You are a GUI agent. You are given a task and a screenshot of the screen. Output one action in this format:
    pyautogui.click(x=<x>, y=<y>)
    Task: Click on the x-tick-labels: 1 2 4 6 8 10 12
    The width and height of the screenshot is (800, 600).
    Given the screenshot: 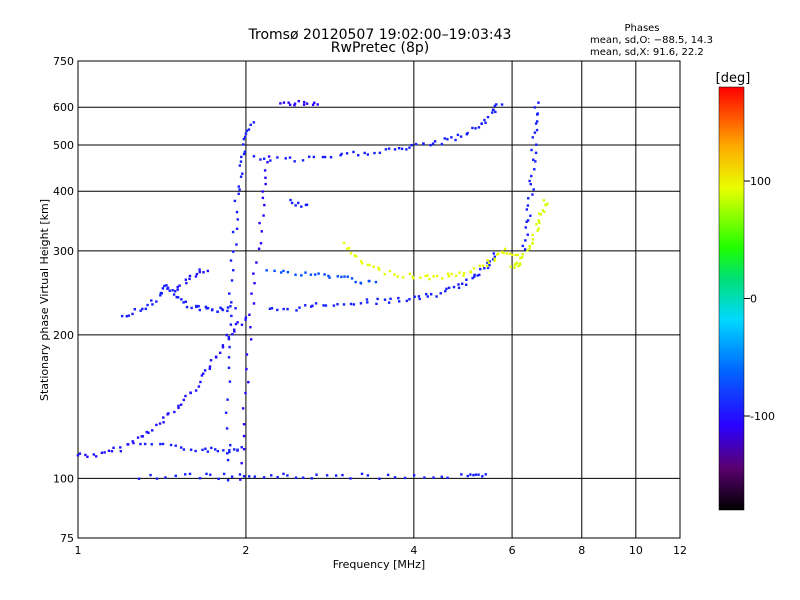 What is the action you would take?
    pyautogui.click(x=381, y=550)
    